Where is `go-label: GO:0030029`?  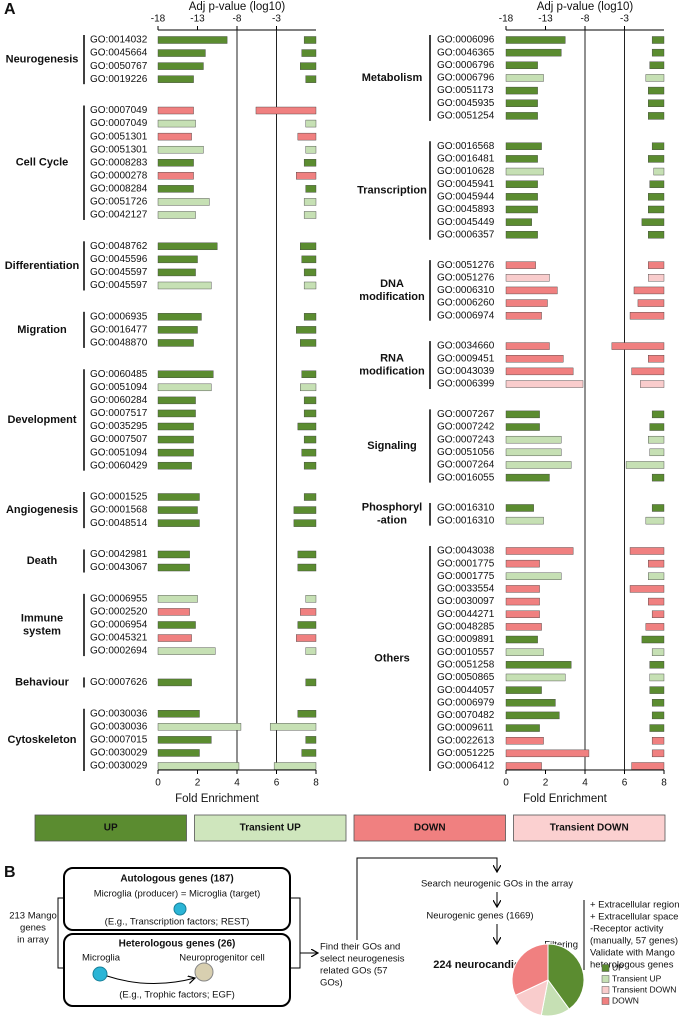
go-label: GO:0030029 is located at coordinates (119, 753).